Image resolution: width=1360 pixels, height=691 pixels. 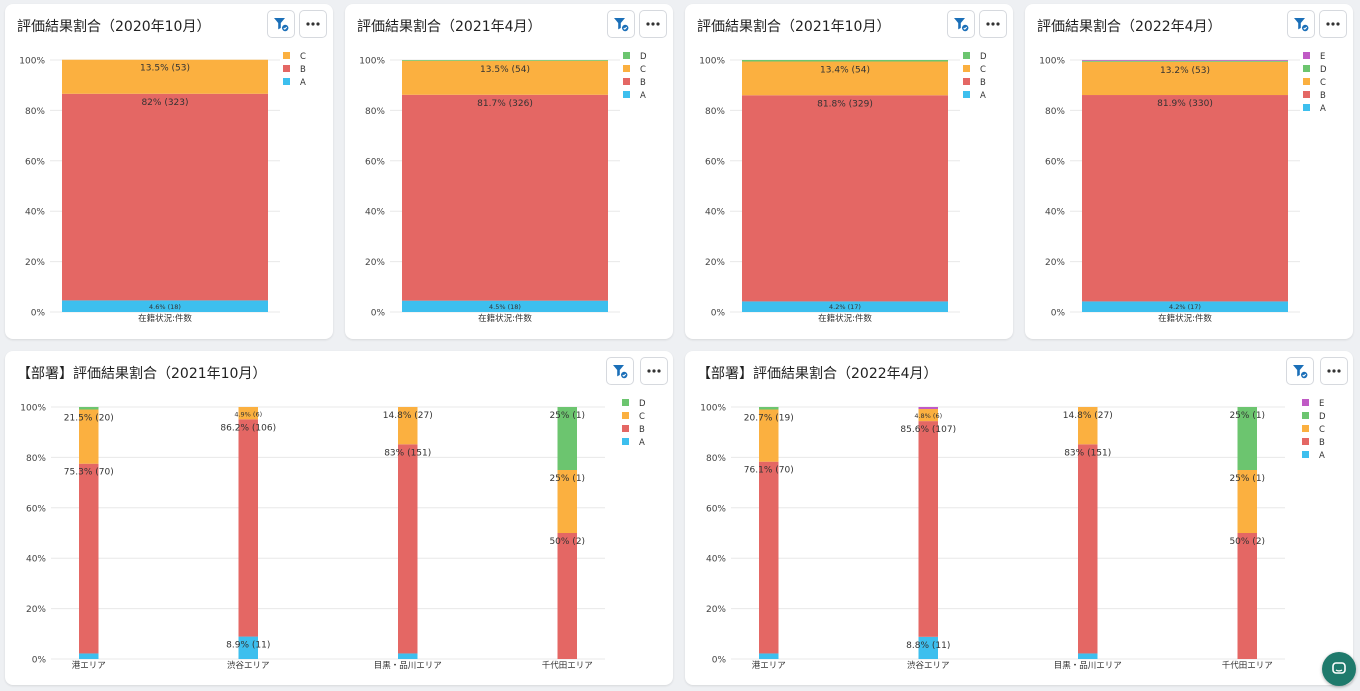 What do you see at coordinates (1339, 669) in the screenshot?
I see `chat-button` at bounding box center [1339, 669].